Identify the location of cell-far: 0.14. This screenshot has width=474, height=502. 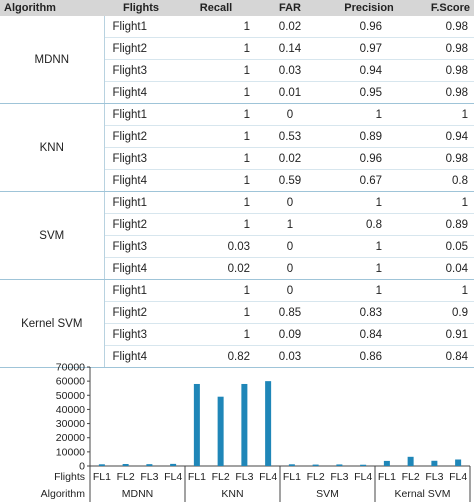
(290, 48).